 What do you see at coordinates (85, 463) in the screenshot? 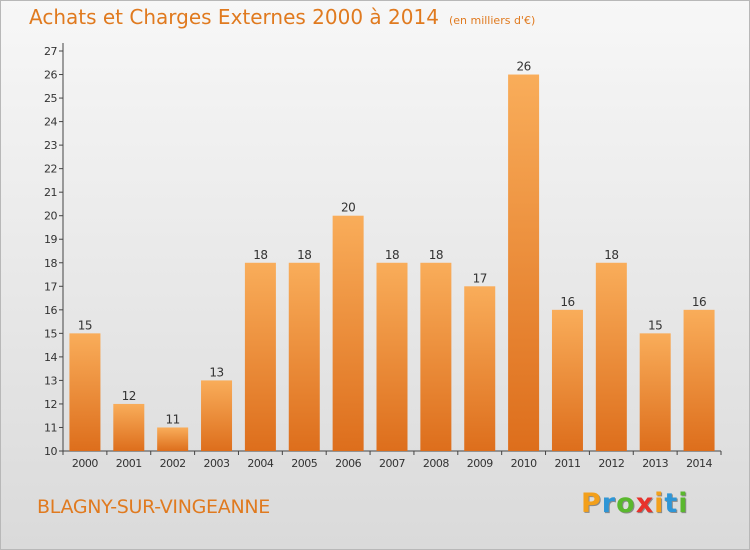
I see `x-tick-label: 2000` at bounding box center [85, 463].